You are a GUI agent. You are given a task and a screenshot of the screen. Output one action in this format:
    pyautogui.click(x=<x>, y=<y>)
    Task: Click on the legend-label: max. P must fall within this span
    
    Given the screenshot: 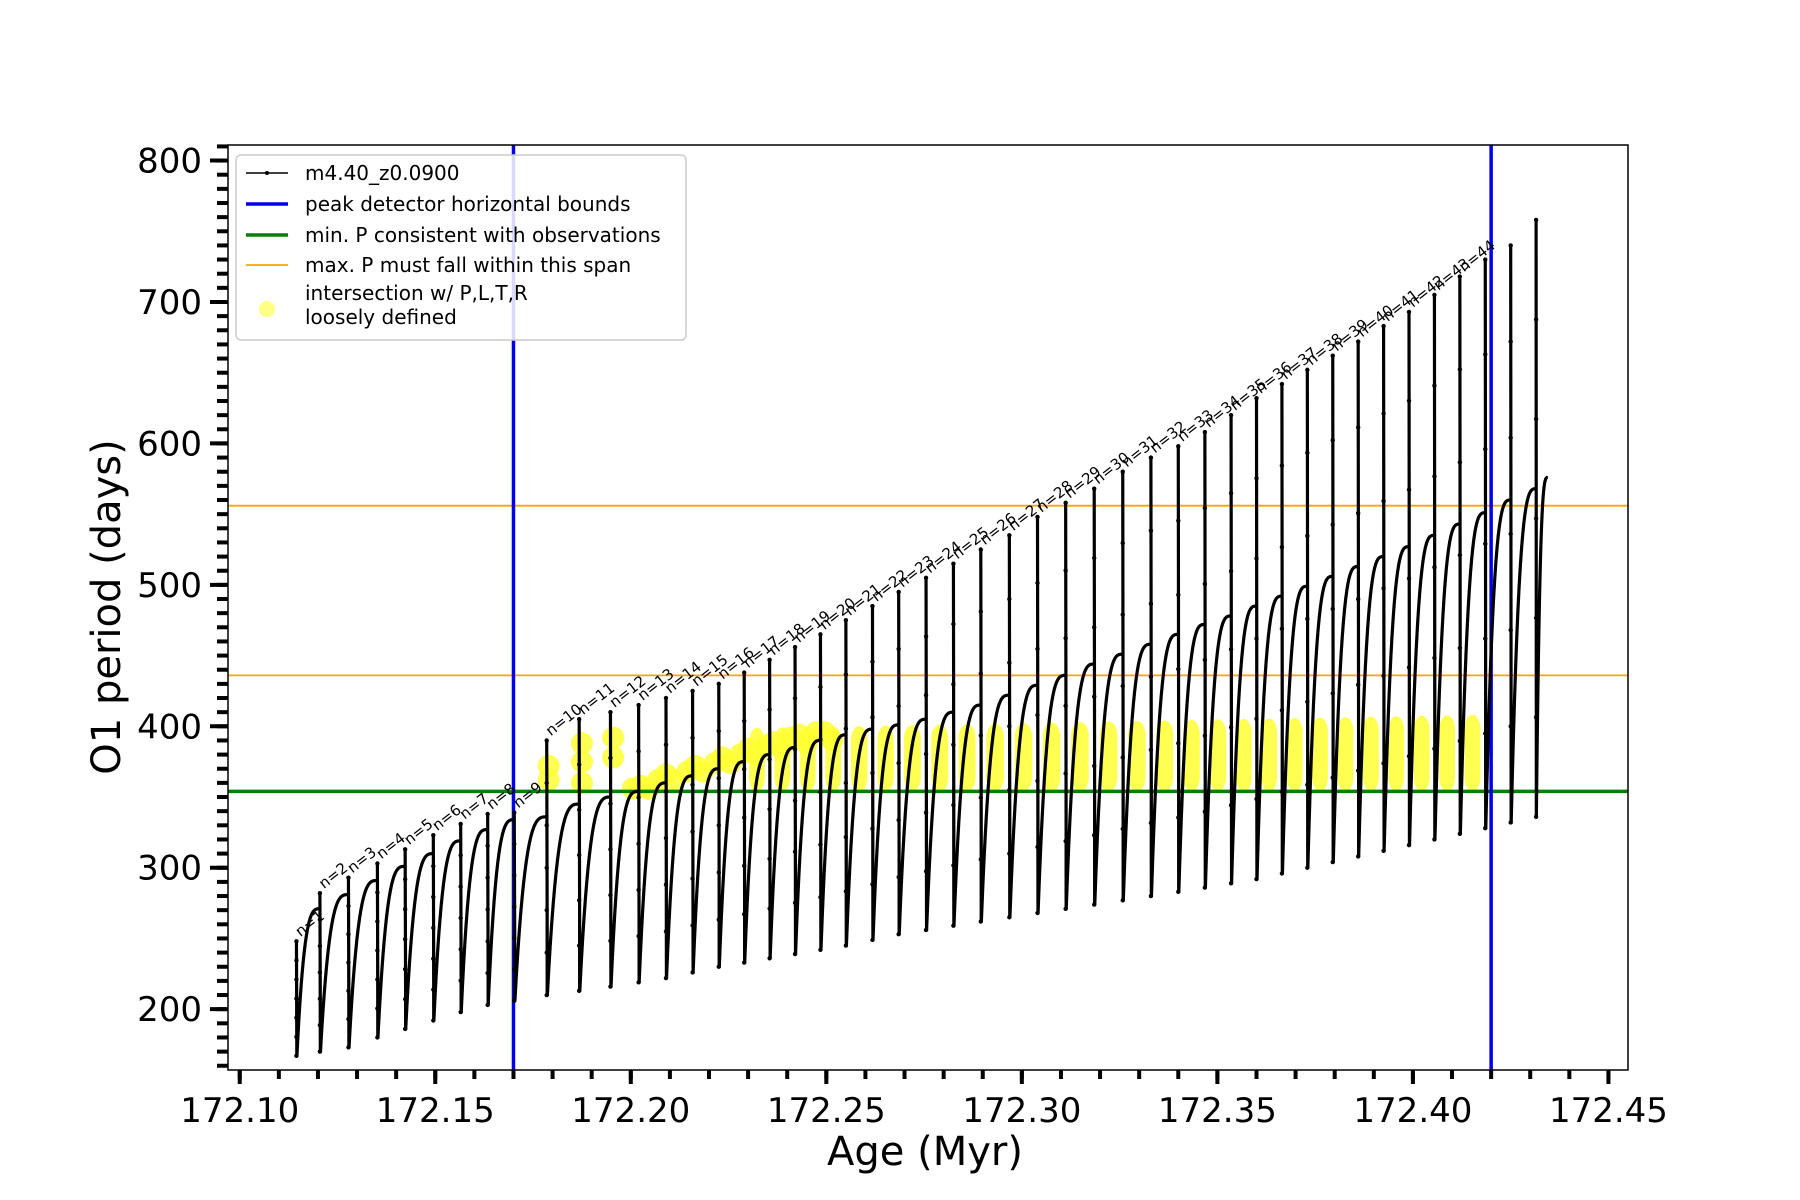 What is the action you would take?
    pyautogui.click(x=468, y=265)
    